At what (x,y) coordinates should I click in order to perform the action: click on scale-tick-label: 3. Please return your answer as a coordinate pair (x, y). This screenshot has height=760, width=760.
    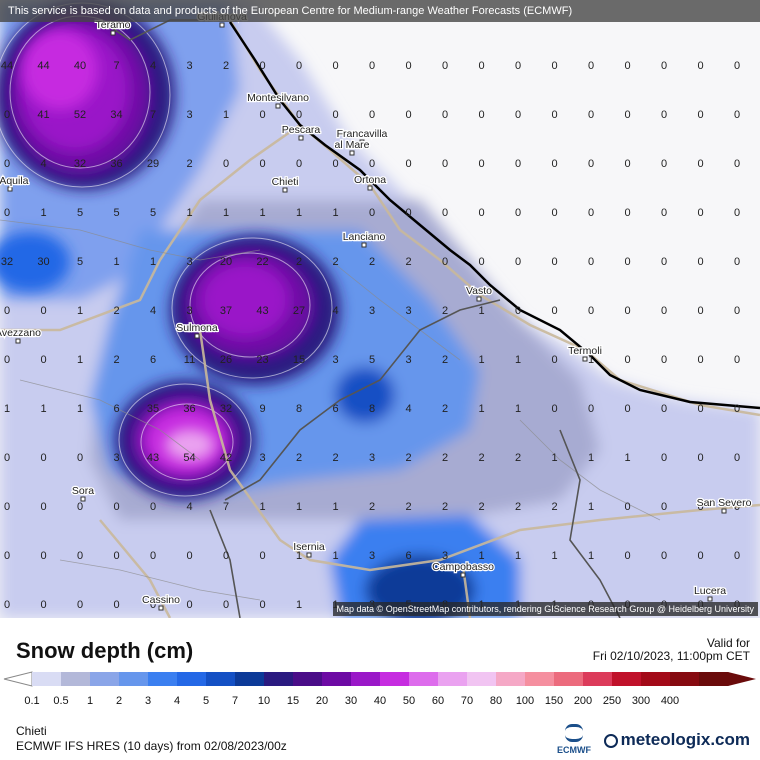
    Looking at the image, I should click on (148, 701).